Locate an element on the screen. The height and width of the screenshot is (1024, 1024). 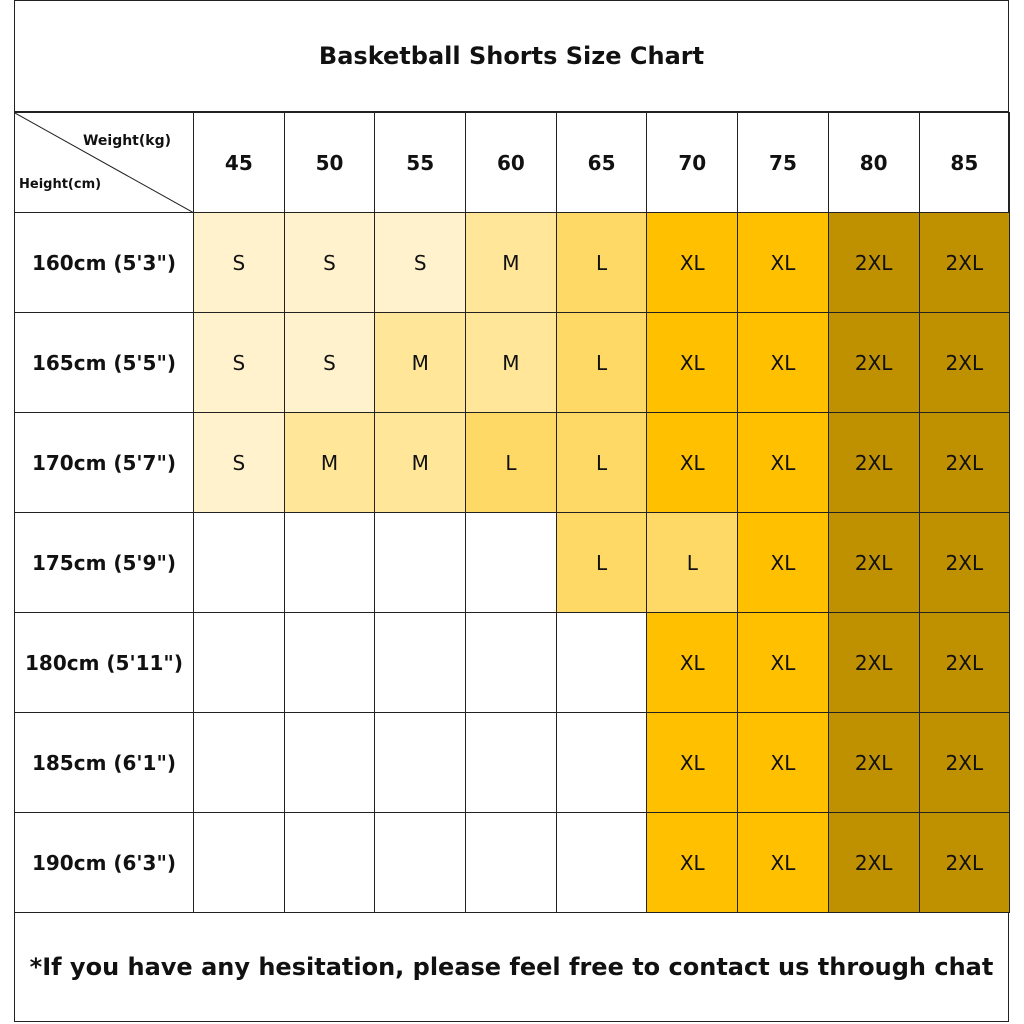
height-axis-label: Height(cm) is located at coordinates (60, 184).